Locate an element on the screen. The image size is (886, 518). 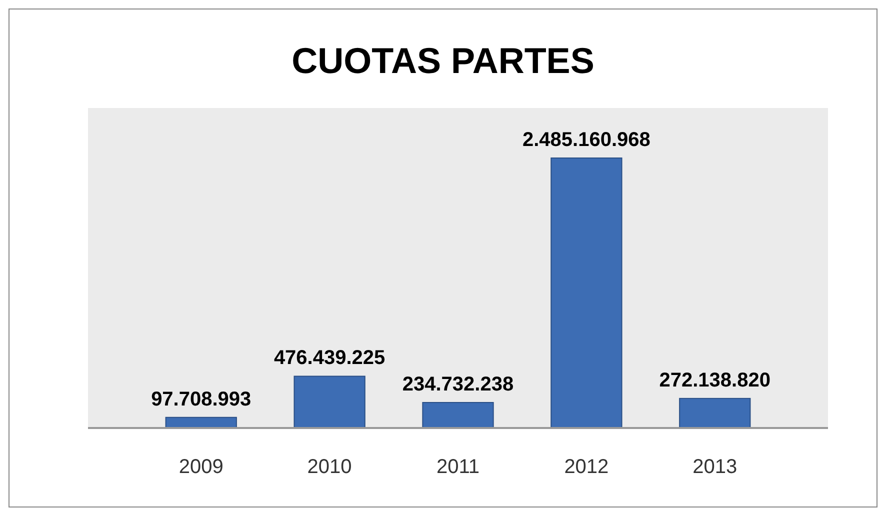
x-tick-label: 2013 is located at coordinates (715, 467).